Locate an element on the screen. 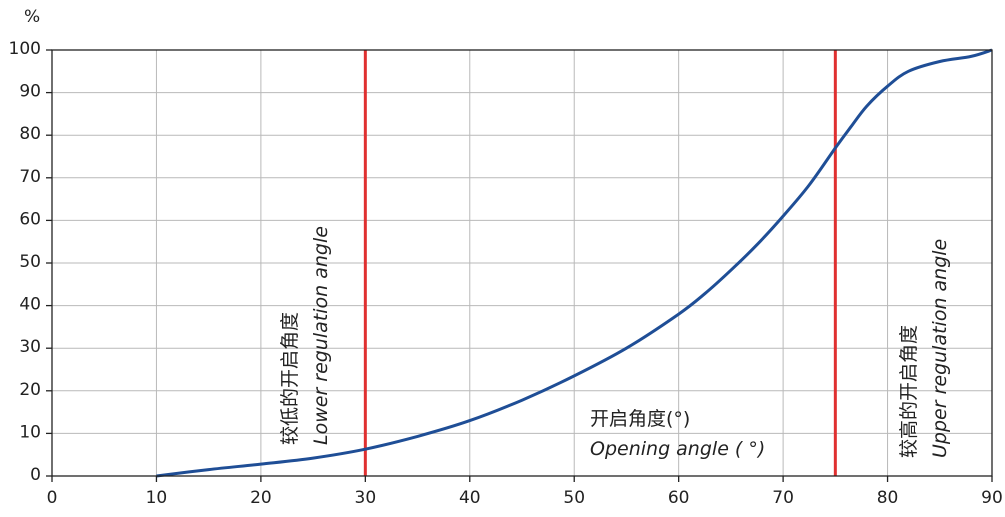  y-tick-label: 10 is located at coordinates (30, 432).